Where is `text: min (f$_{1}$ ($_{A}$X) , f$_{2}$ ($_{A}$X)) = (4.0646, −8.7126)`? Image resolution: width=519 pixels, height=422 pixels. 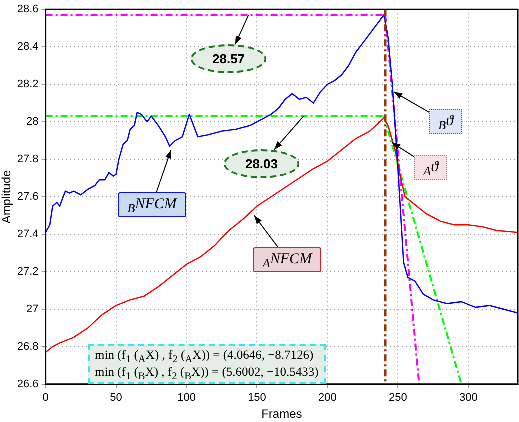
text: min (f$_{1}$ ($_{A}$X) , f$_{2}$ ($_{A}$X)) = (4.0646, −8.7126) is located at coordinates (204, 357).